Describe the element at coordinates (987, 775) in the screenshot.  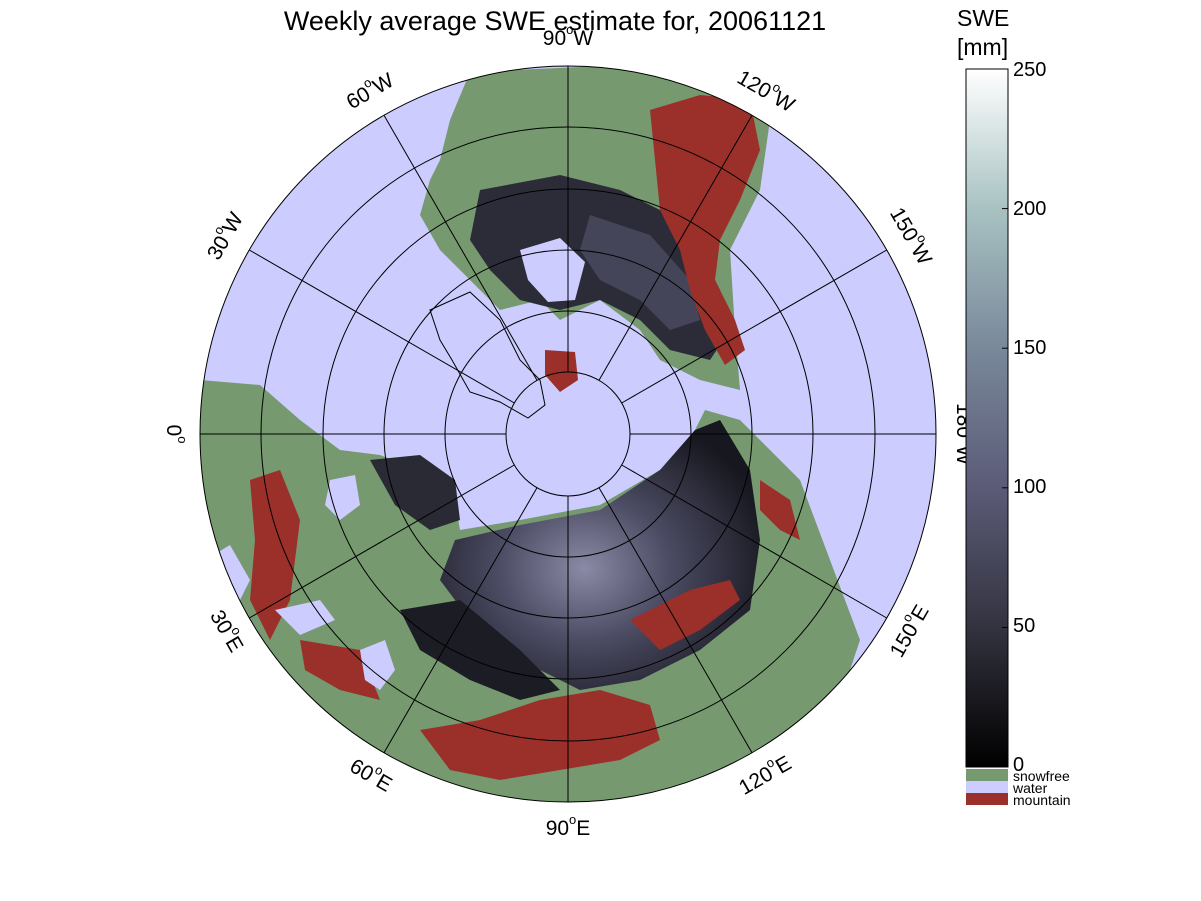
I see `category-swatch-snowfree` at that location.